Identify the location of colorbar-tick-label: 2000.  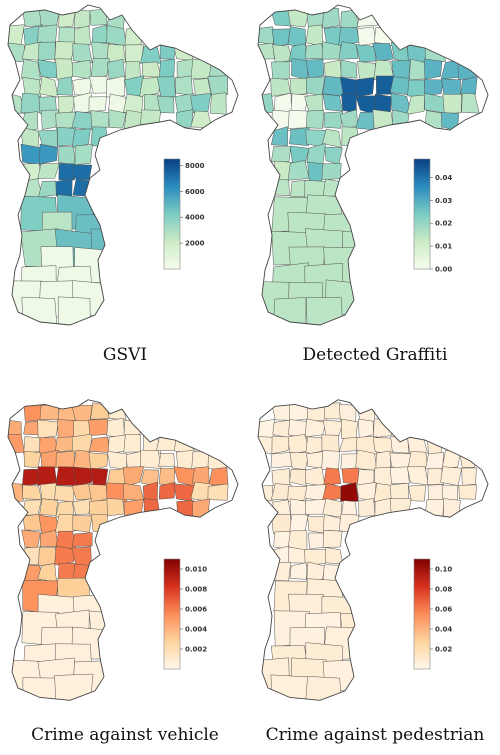
(195, 244).